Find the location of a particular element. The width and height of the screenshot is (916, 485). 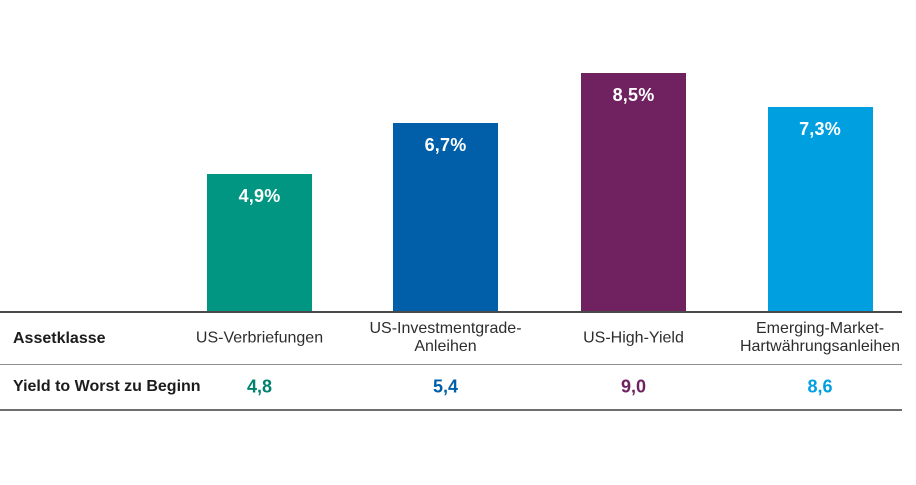

yield-value-us-high-yield: 9,0 is located at coordinates (633, 385).